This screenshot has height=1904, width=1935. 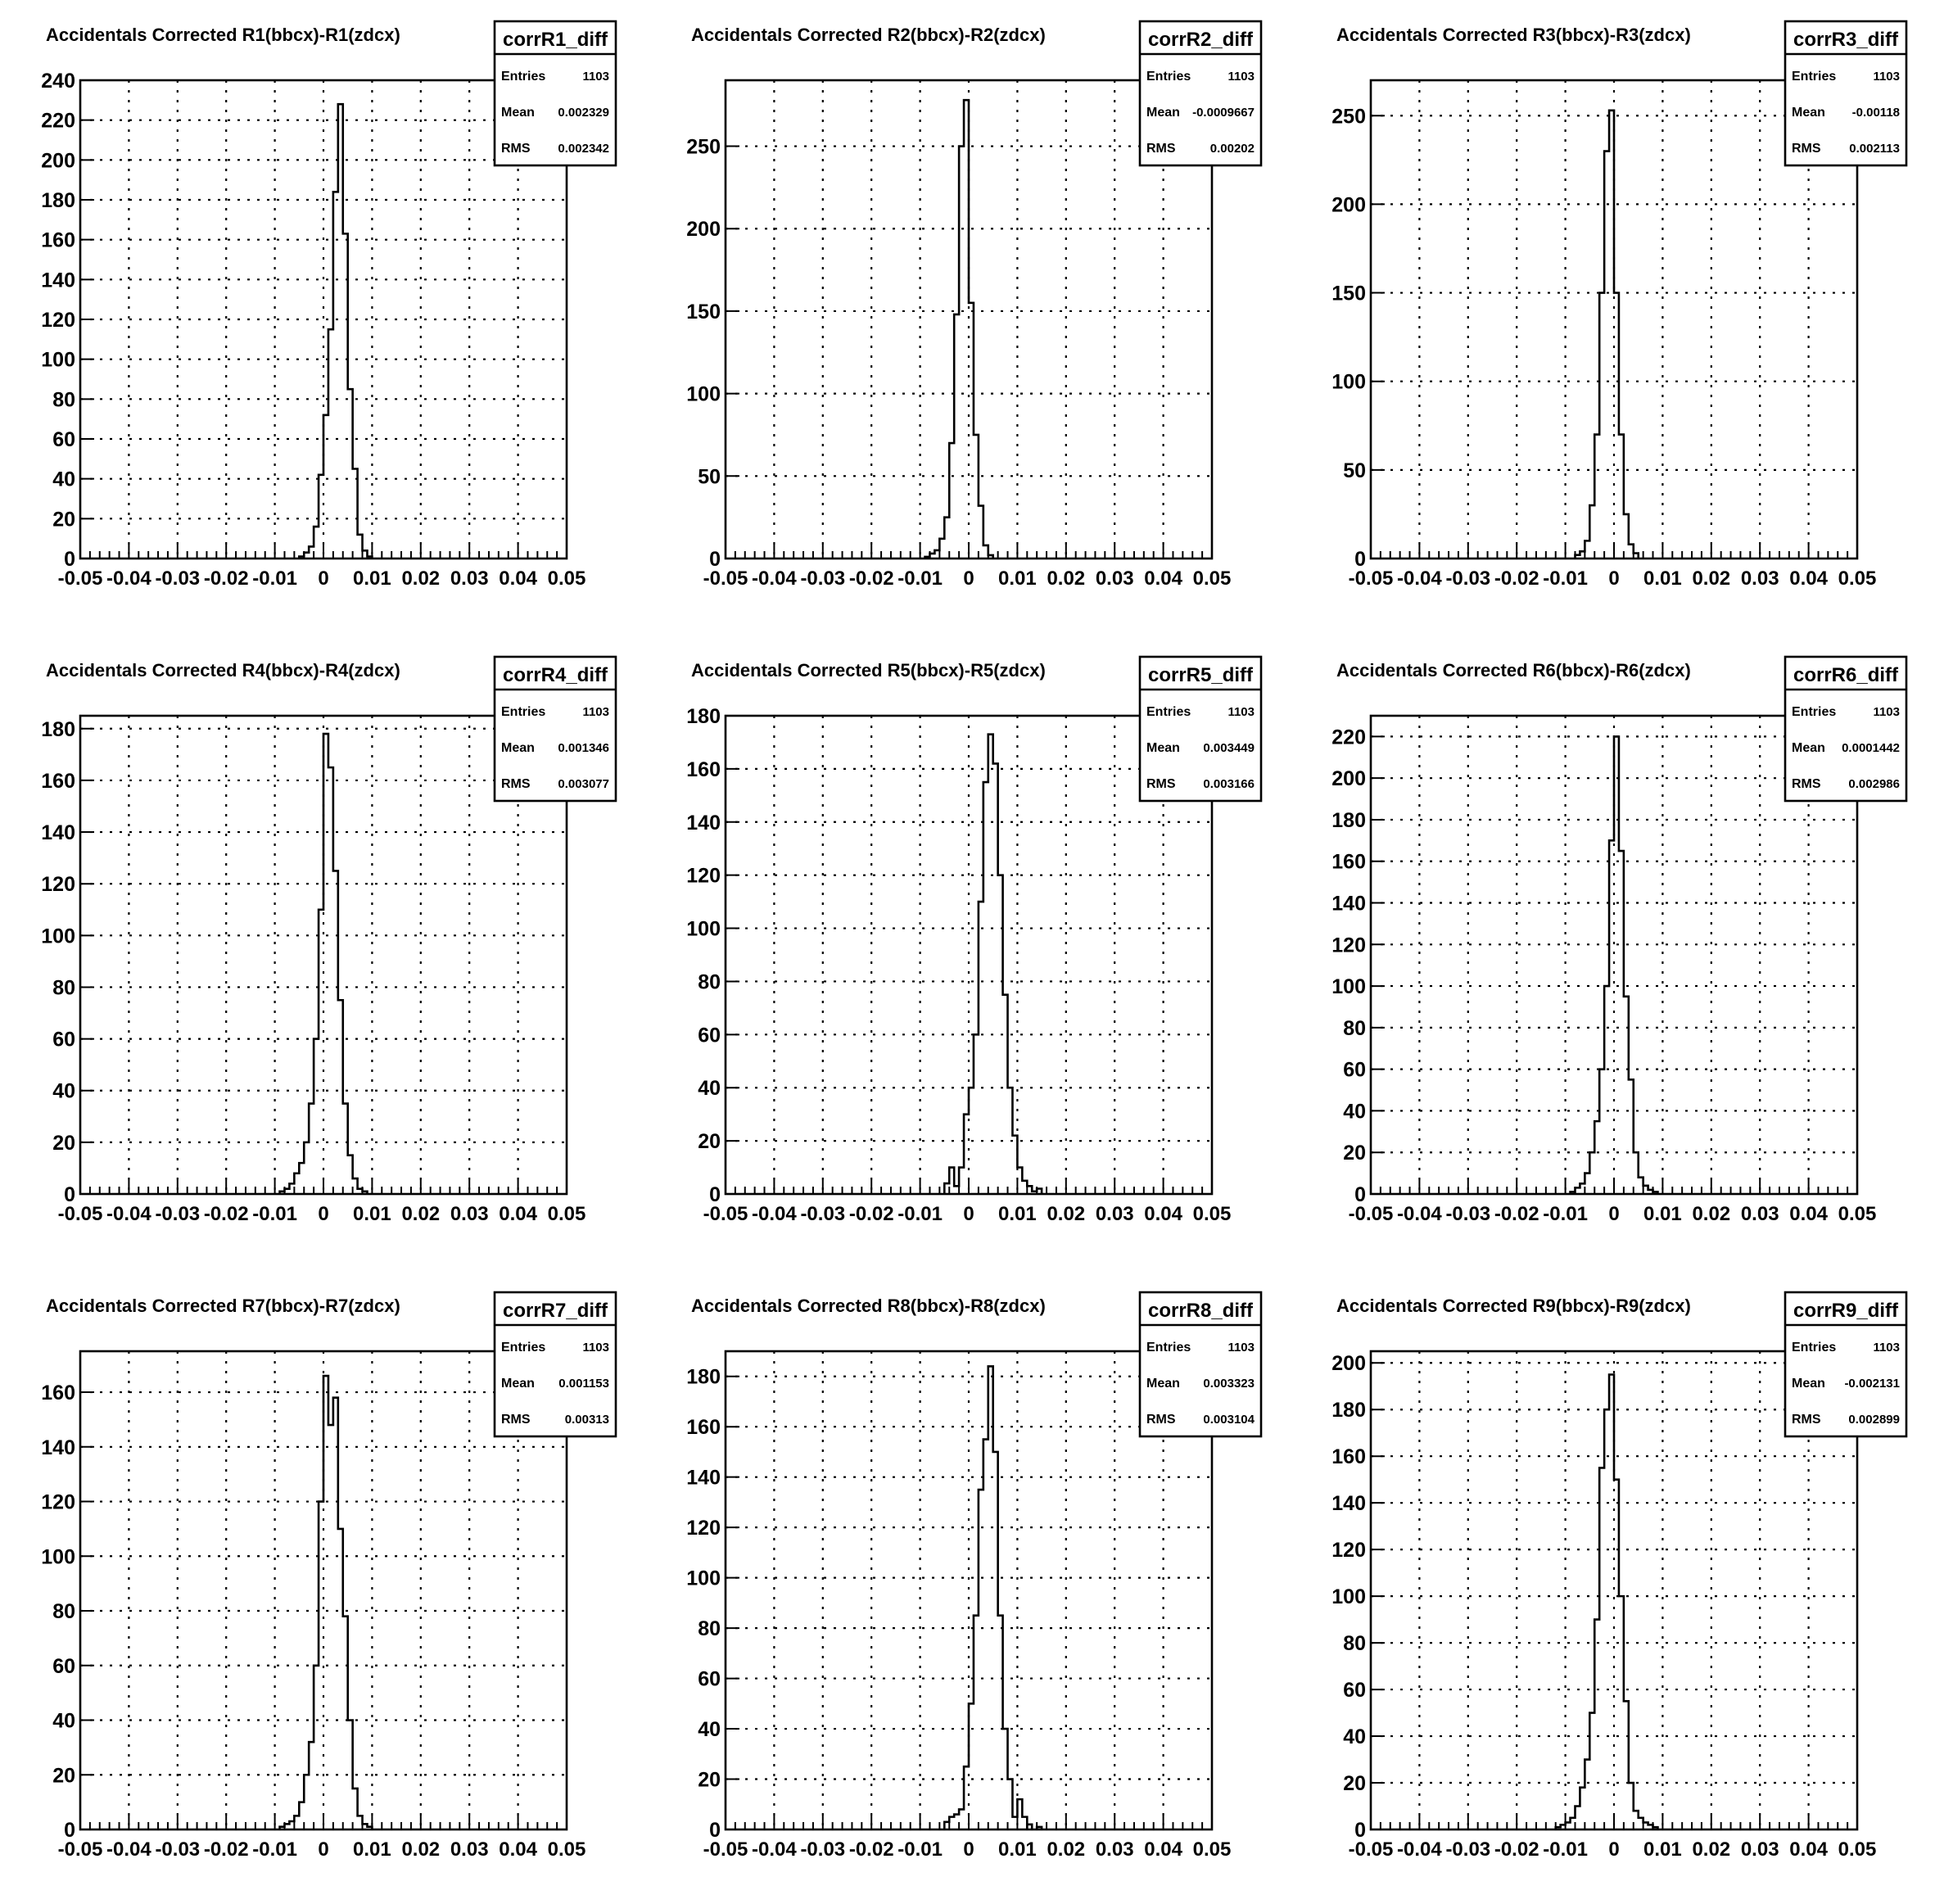 I want to click on y-tick-label: 140, so click(x=703, y=823).